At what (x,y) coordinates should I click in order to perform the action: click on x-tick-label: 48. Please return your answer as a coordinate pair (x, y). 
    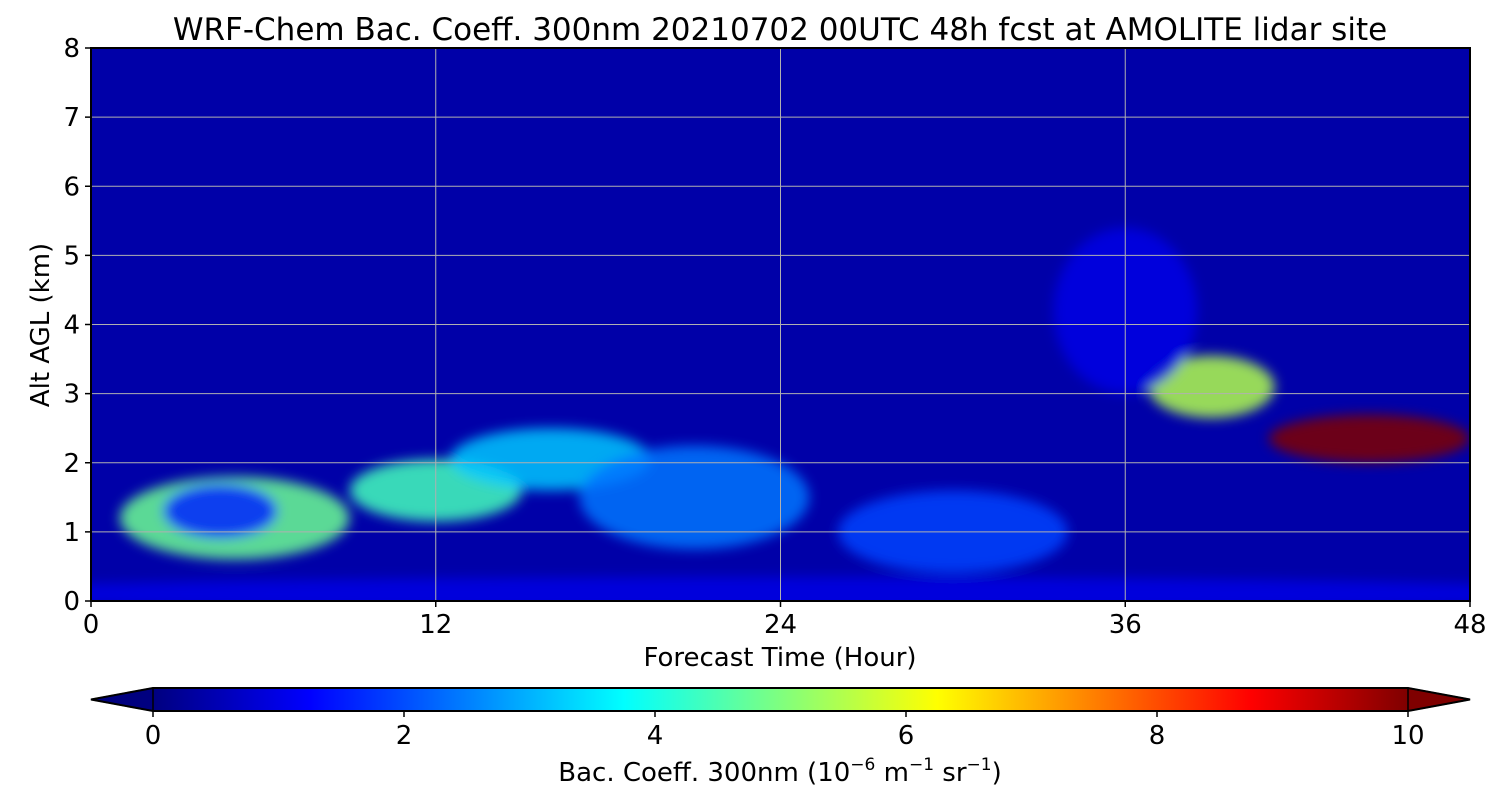
    Looking at the image, I should click on (1469, 625).